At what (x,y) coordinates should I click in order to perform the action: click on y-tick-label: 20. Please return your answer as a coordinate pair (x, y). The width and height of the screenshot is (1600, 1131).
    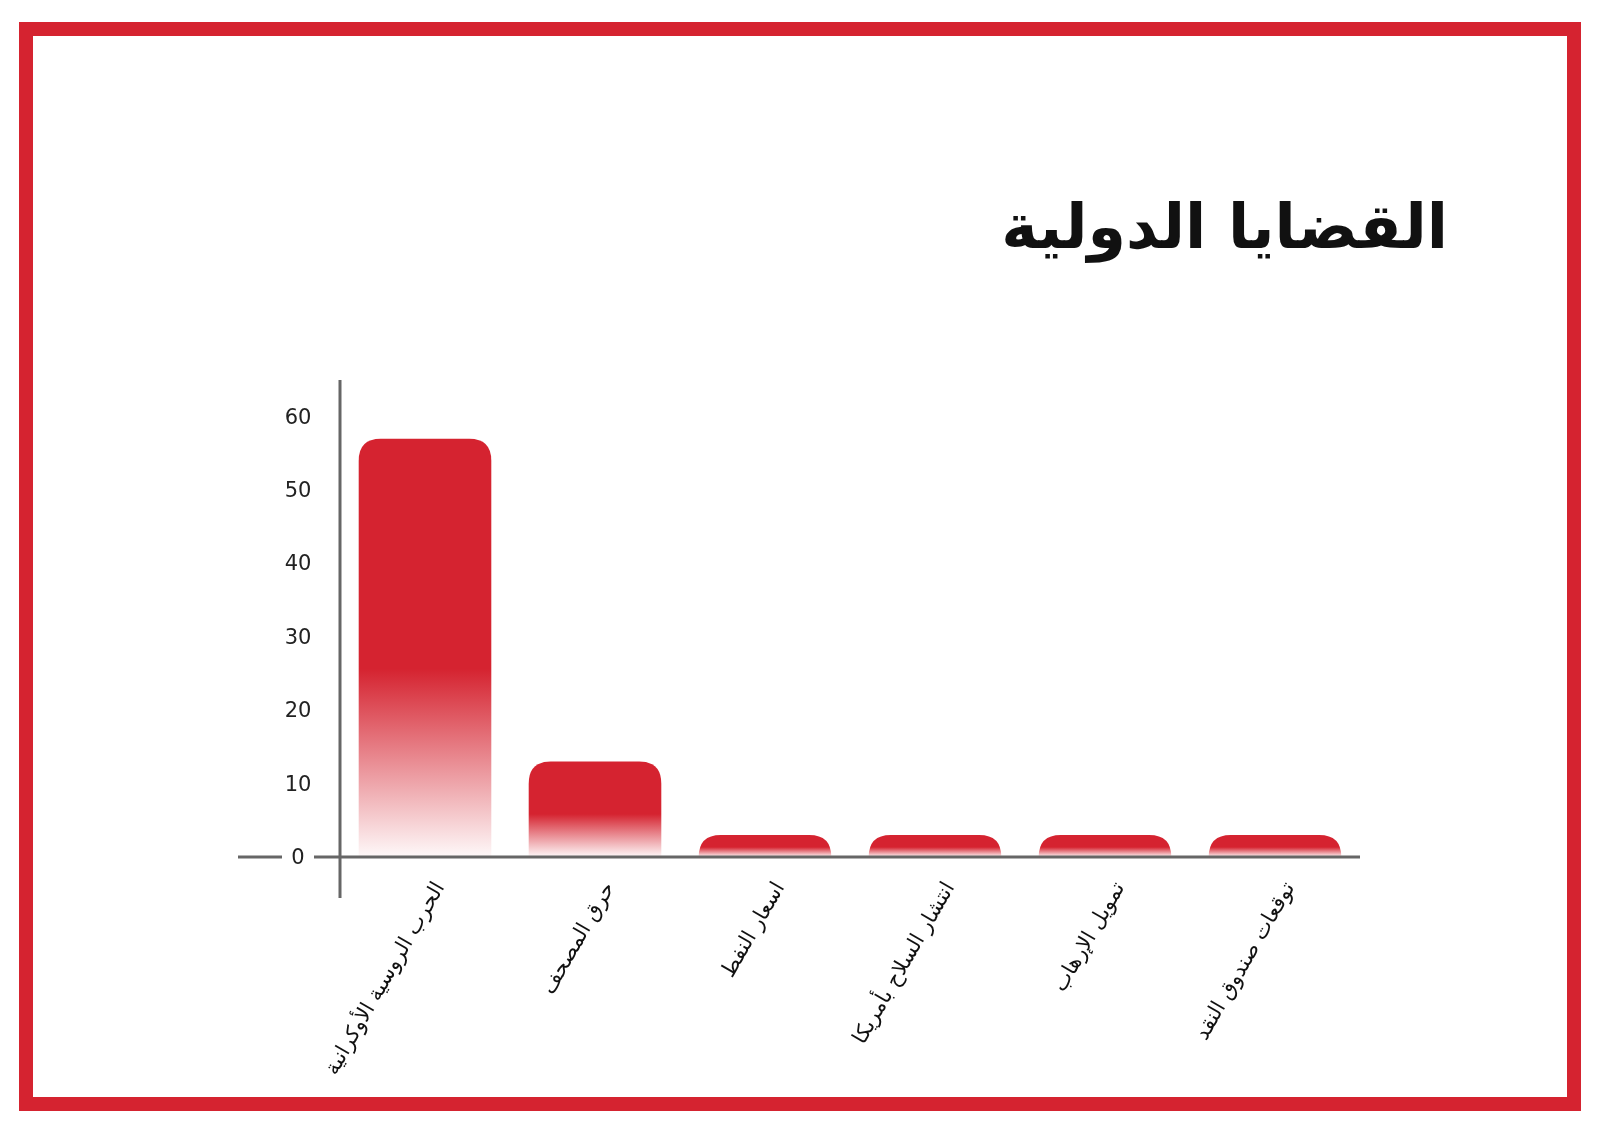
    Looking at the image, I should click on (298, 710).